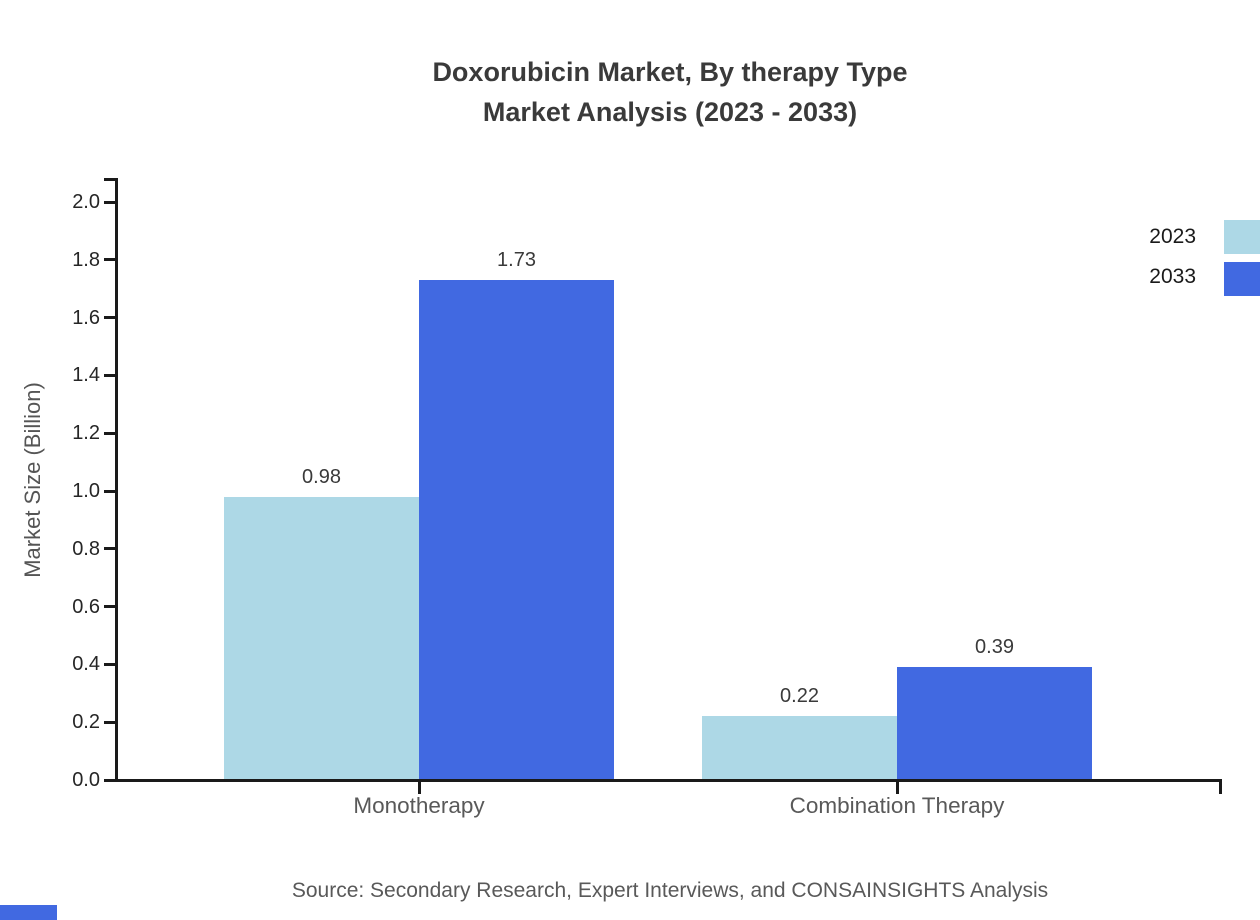 This screenshot has height=920, width=1260. What do you see at coordinates (28, 912) in the screenshot?
I see `brand-bar` at bounding box center [28, 912].